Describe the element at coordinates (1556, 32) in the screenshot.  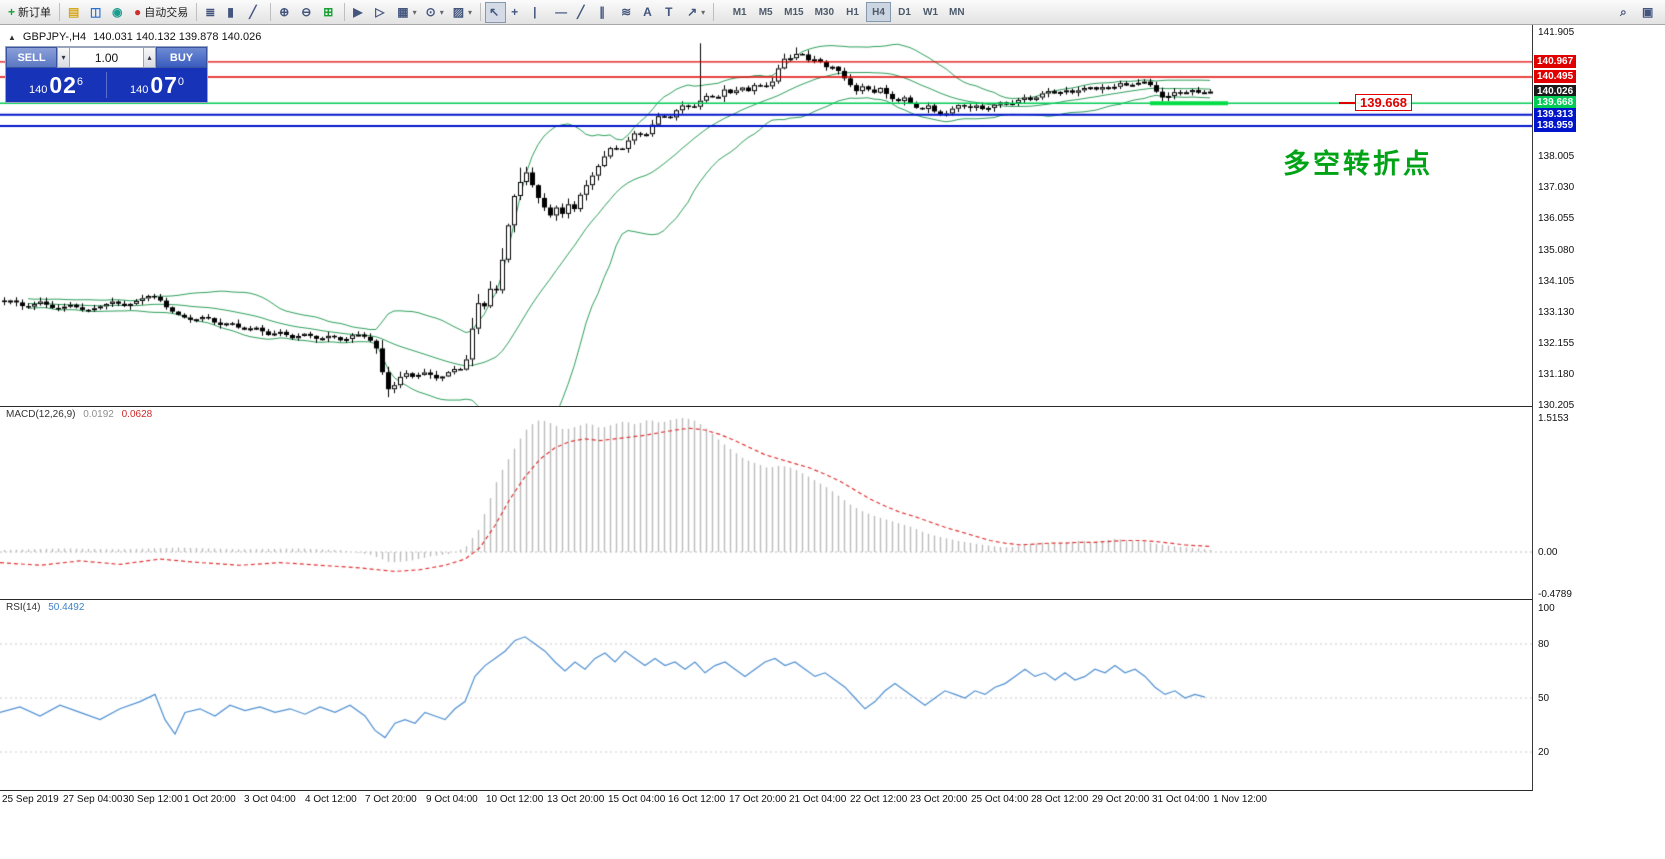
I see `price-axis-label: 141.905` at that location.